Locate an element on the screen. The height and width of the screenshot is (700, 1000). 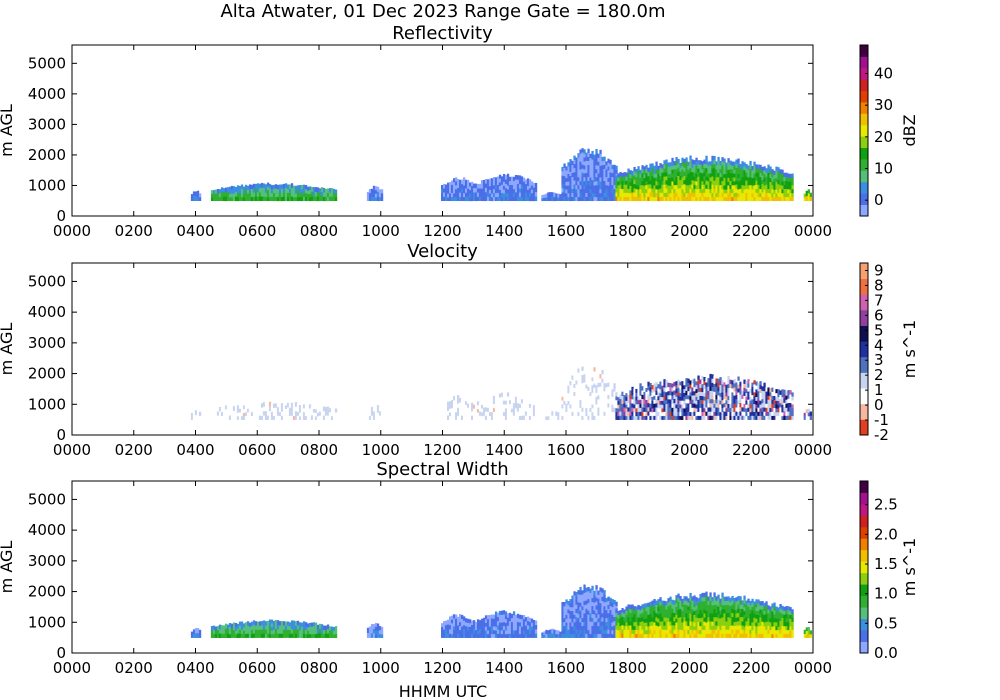
colorbar-tick-label: 7 is located at coordinates (879, 300).